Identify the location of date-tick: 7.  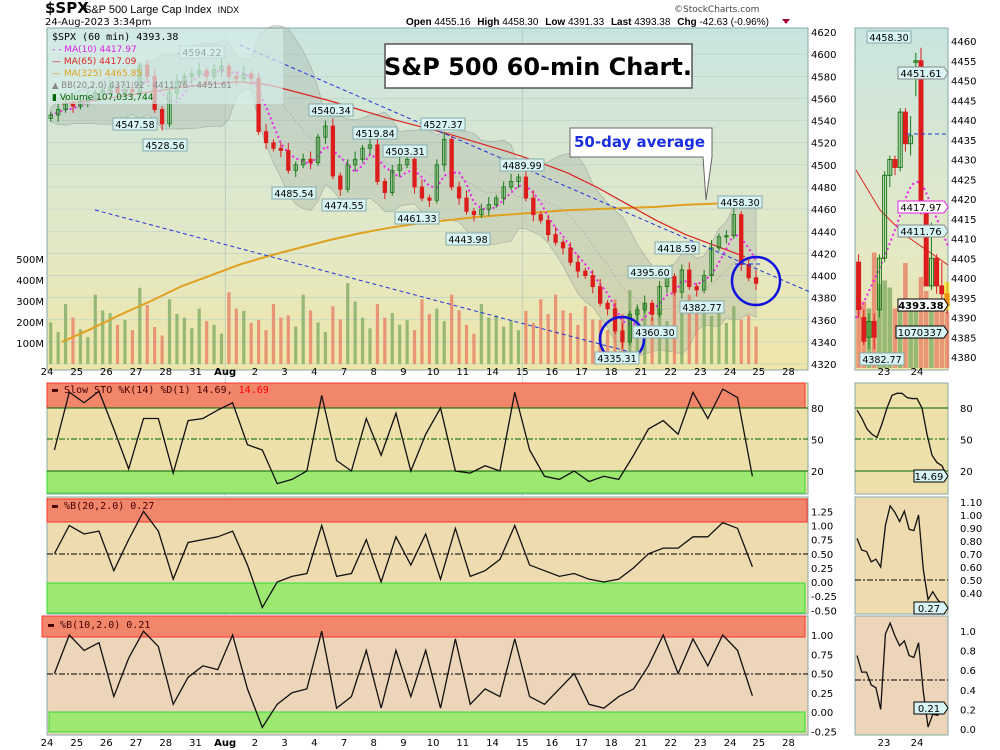
(344, 372).